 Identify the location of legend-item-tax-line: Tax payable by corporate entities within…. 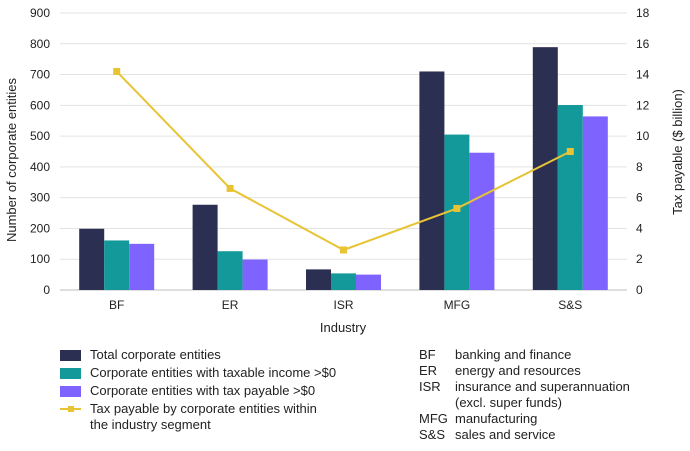
(198, 417).